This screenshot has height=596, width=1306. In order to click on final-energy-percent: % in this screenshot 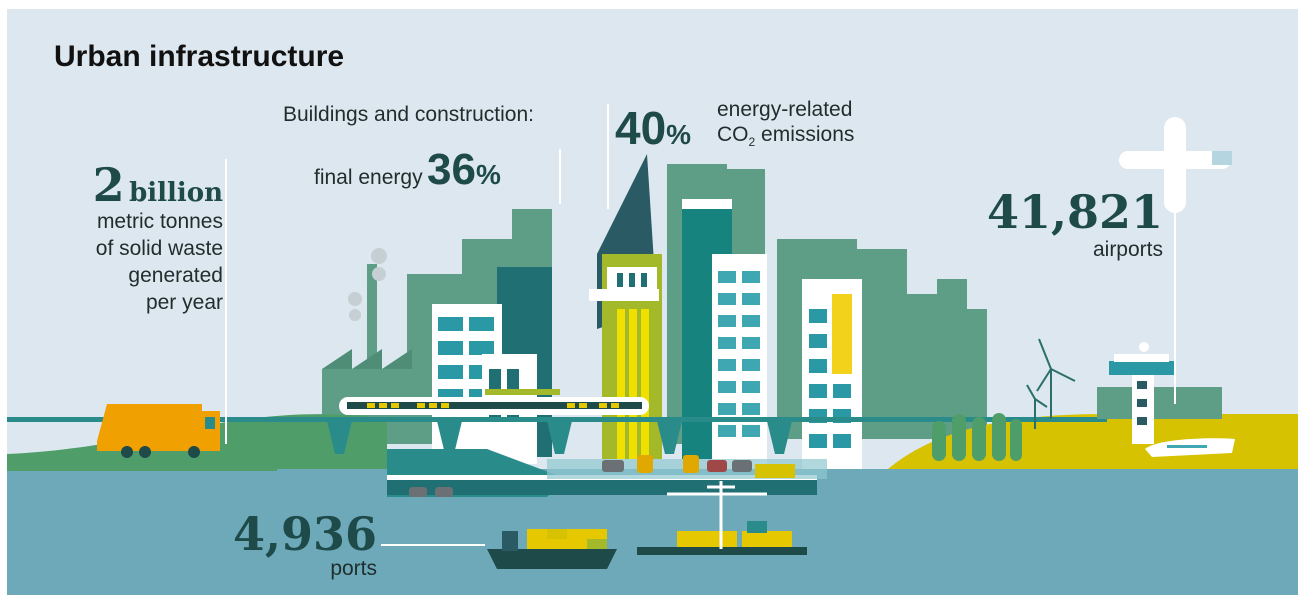, I will do `click(488, 174)`.